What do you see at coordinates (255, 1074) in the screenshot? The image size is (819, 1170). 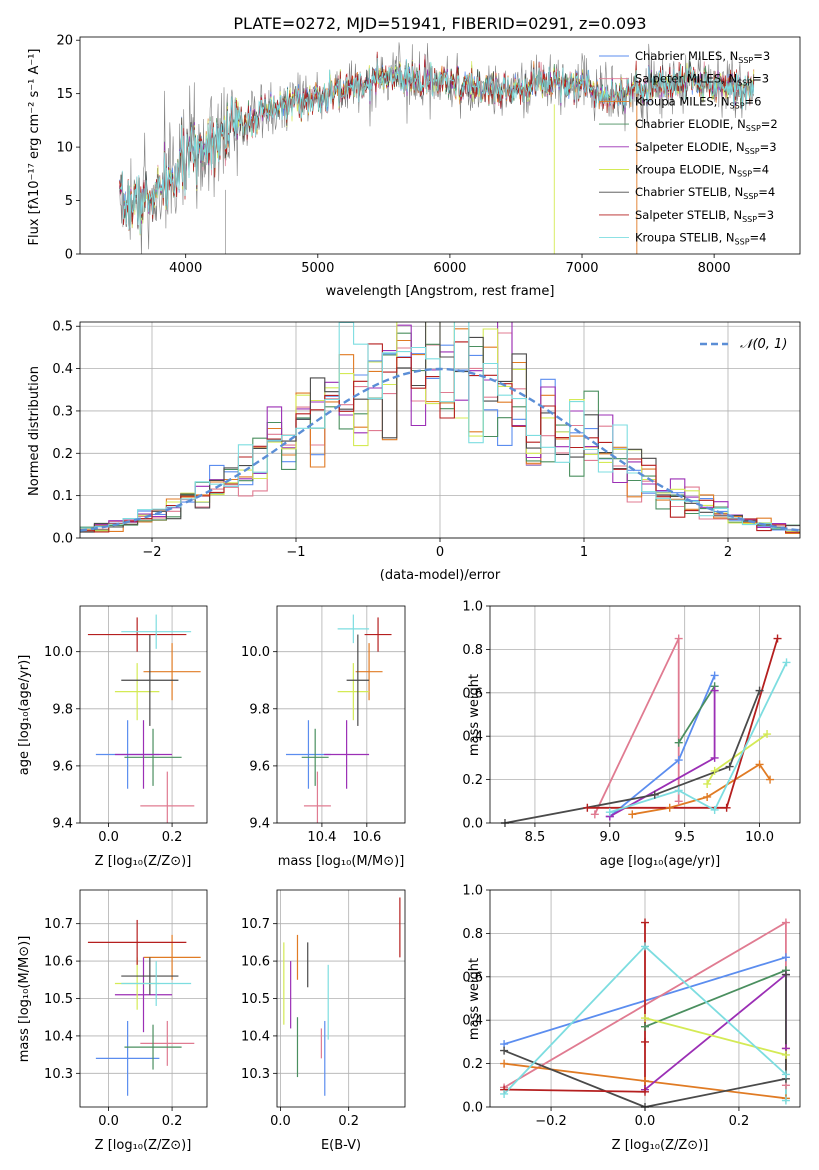 I see `y-tick-label: 10.3` at bounding box center [255, 1074].